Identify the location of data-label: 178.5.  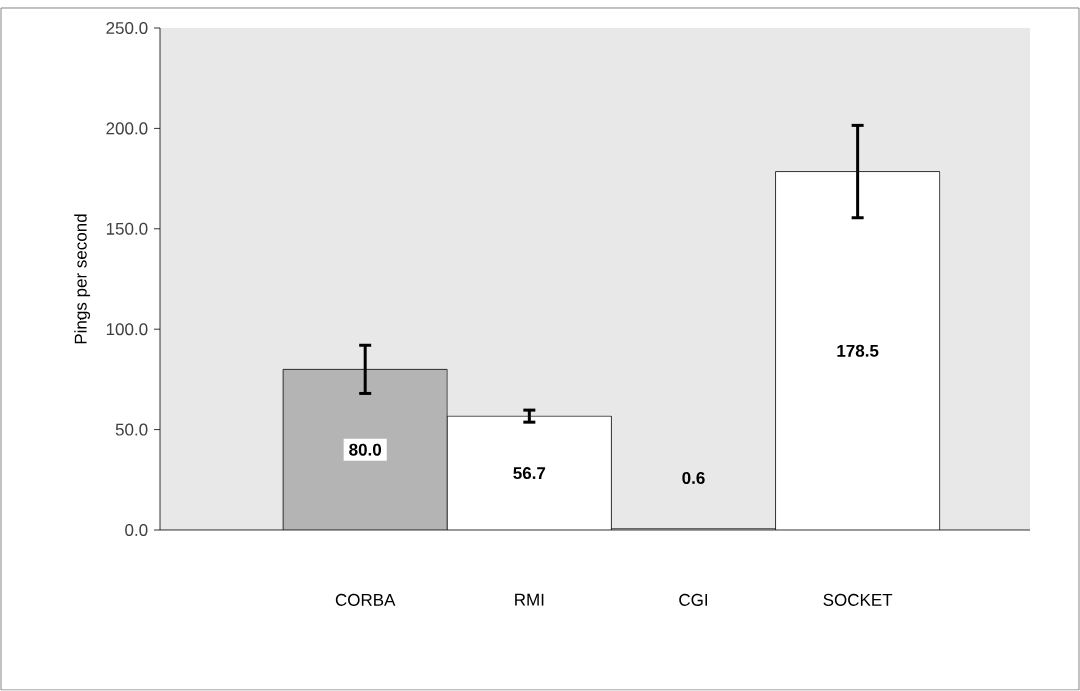
(858, 350).